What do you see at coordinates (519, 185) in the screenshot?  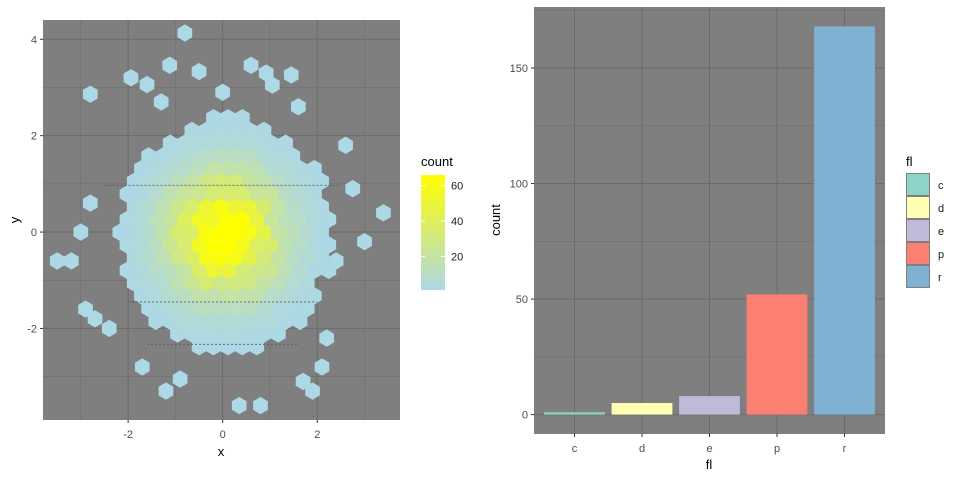 I see `bar-y-tick-label: 100` at bounding box center [519, 185].